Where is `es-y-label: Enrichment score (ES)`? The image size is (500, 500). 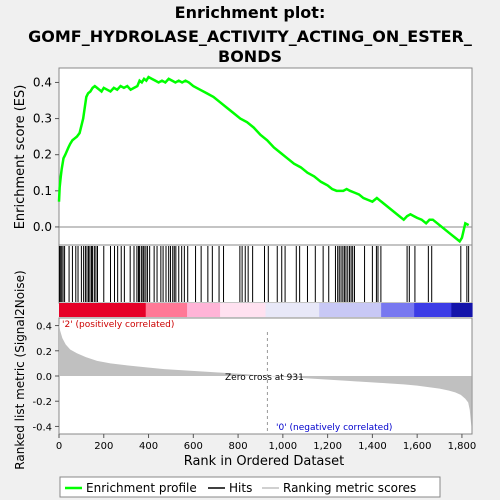 es-y-label: Enrichment score (ES) is located at coordinates (20, 157).